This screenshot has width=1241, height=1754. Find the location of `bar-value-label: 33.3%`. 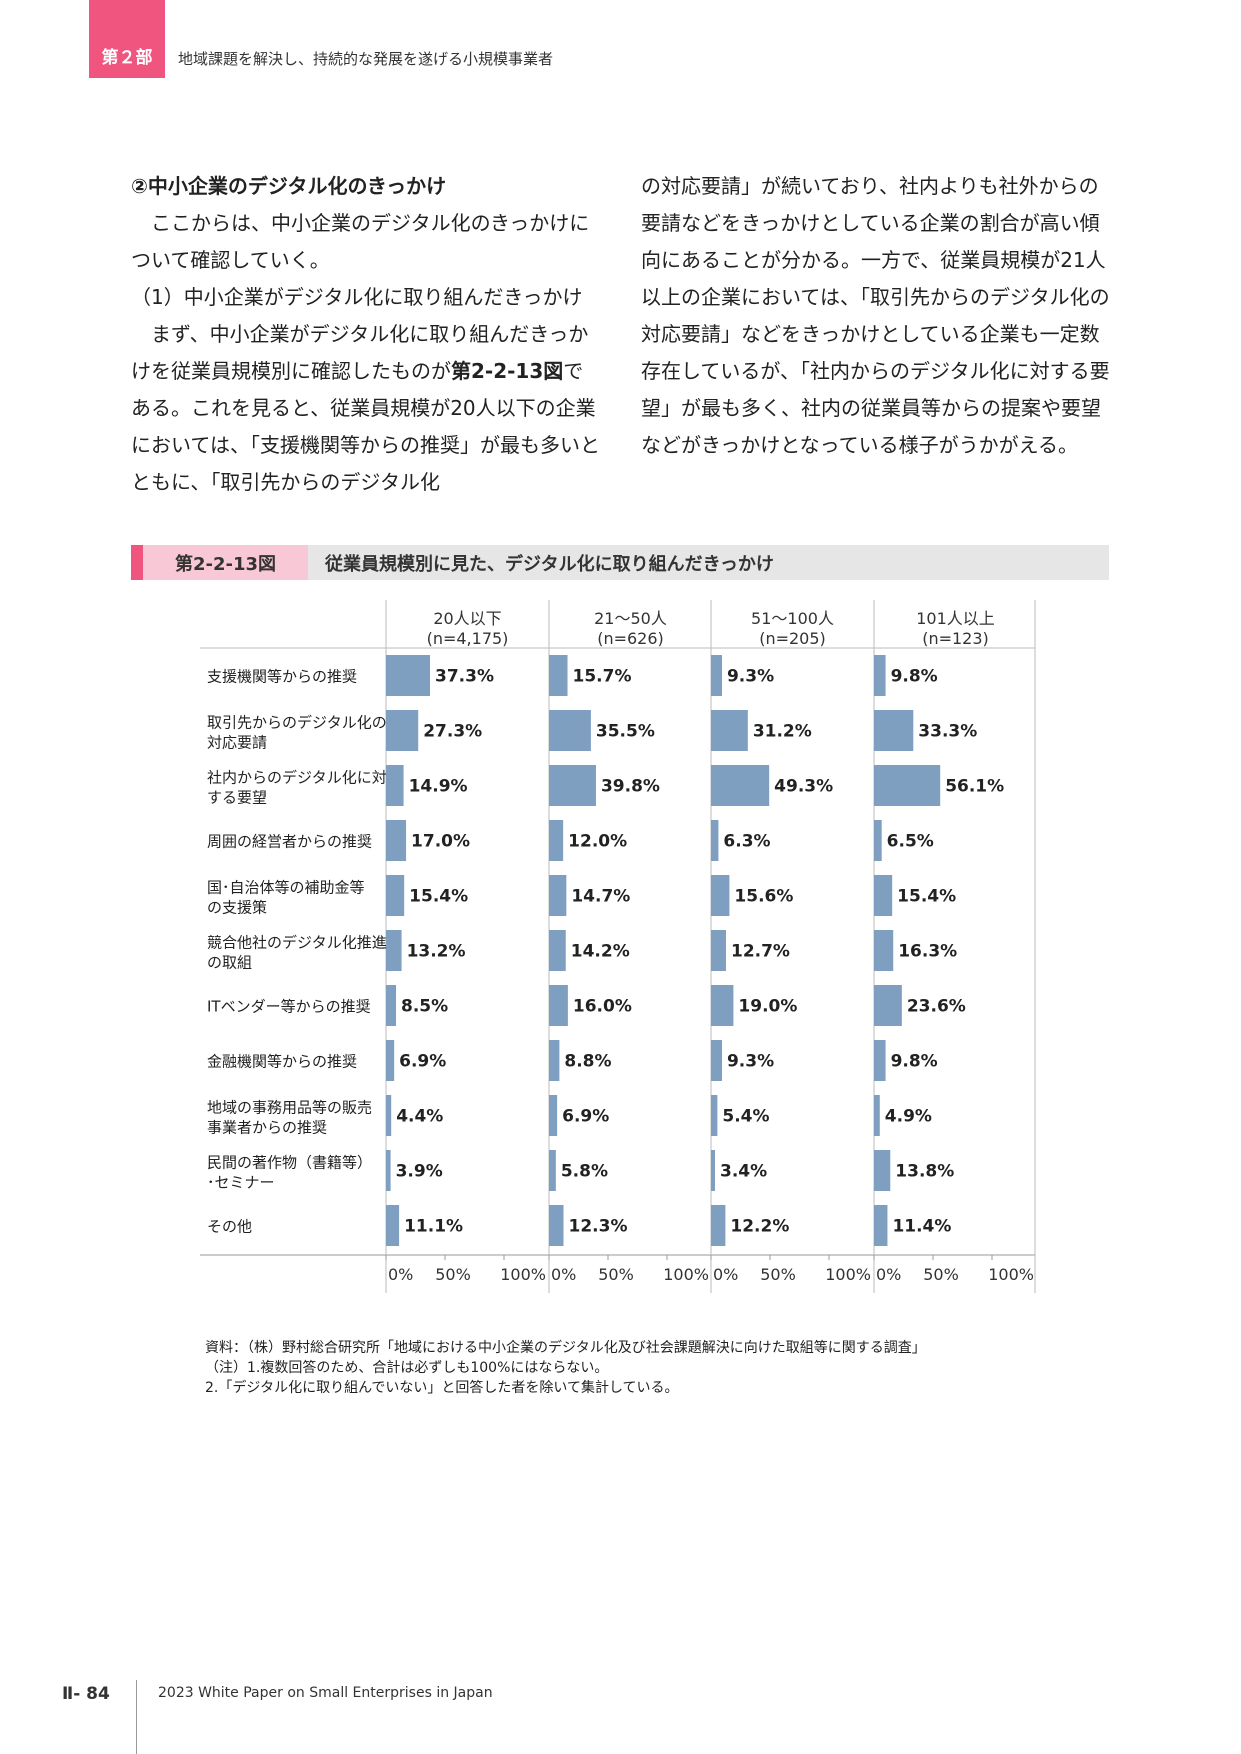

bar-value-label: 33.3% is located at coordinates (947, 732).